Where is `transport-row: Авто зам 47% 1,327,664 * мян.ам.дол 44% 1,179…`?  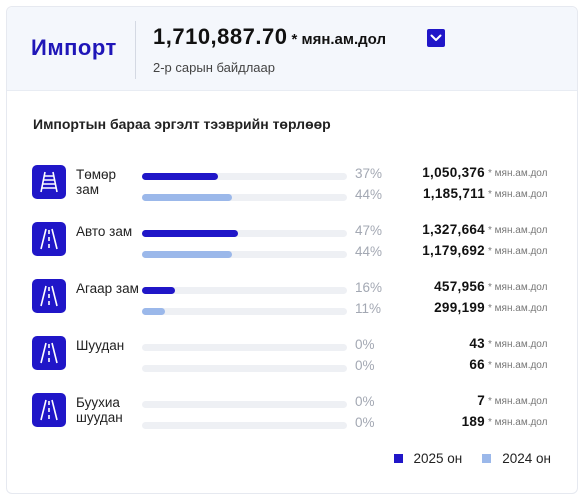
transport-row: Авто зам 47% 1,327,664 * мян.ам.дол 44% 1,179… is located at coordinates (292, 250).